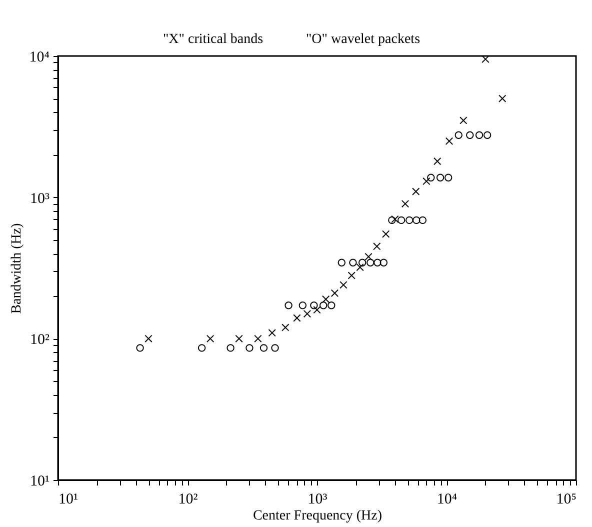 The image size is (592, 527). I want to click on y-tick-label: 10¹, so click(40, 482).